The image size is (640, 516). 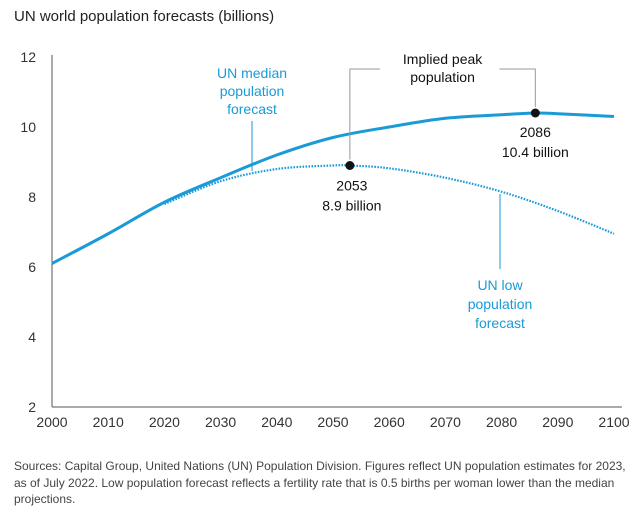 What do you see at coordinates (252, 73) in the screenshot?
I see `median-forecast-label: UN median` at bounding box center [252, 73].